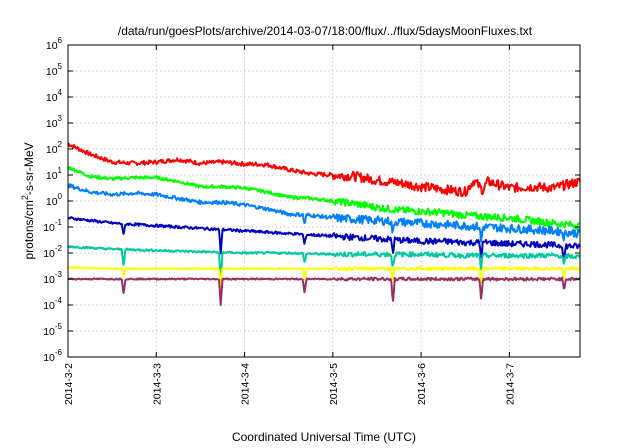 Image resolution: width=640 pixels, height=448 pixels. What do you see at coordinates (54, 122) in the screenshot?
I see `y-tick-label: 10³` at bounding box center [54, 122].